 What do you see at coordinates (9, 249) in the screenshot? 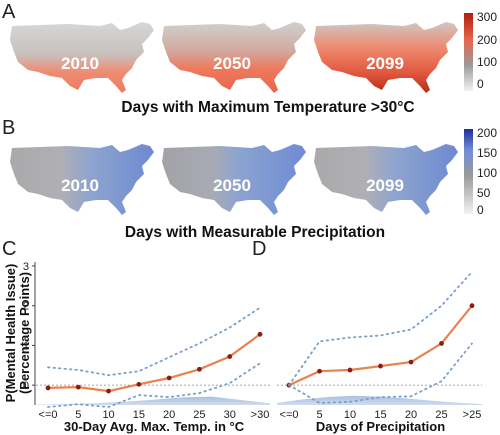
I see `panel-letter-c: C` at bounding box center [9, 249].